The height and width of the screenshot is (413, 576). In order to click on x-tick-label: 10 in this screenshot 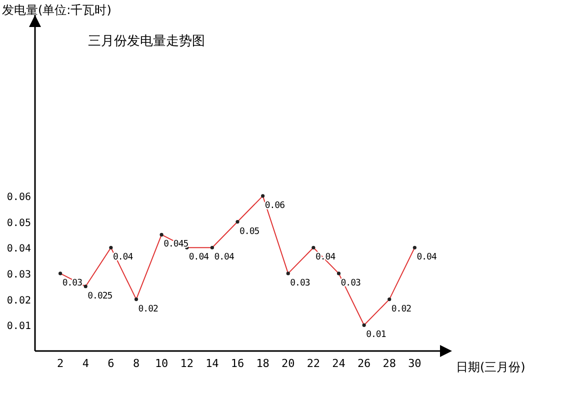, I will do `click(161, 363)`.